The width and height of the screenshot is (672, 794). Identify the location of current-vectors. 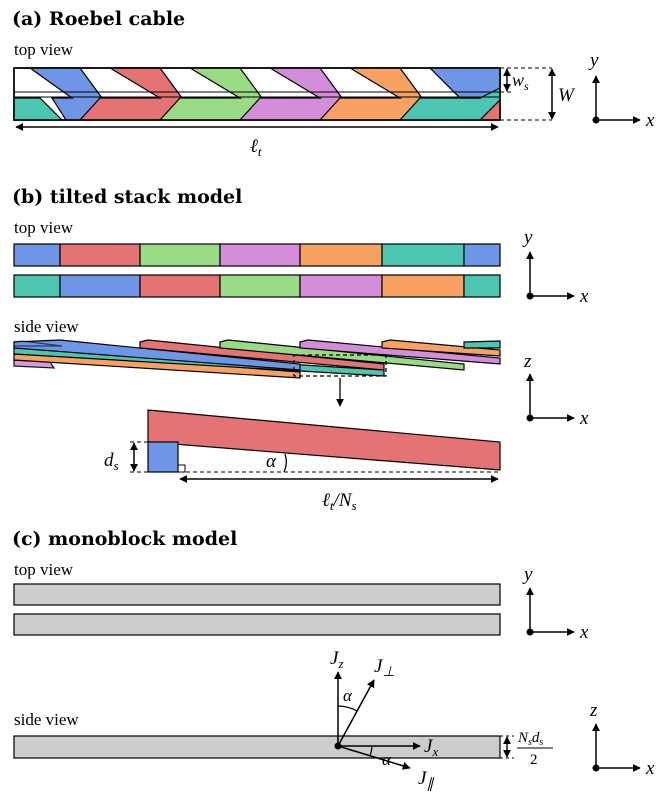
(377, 720).